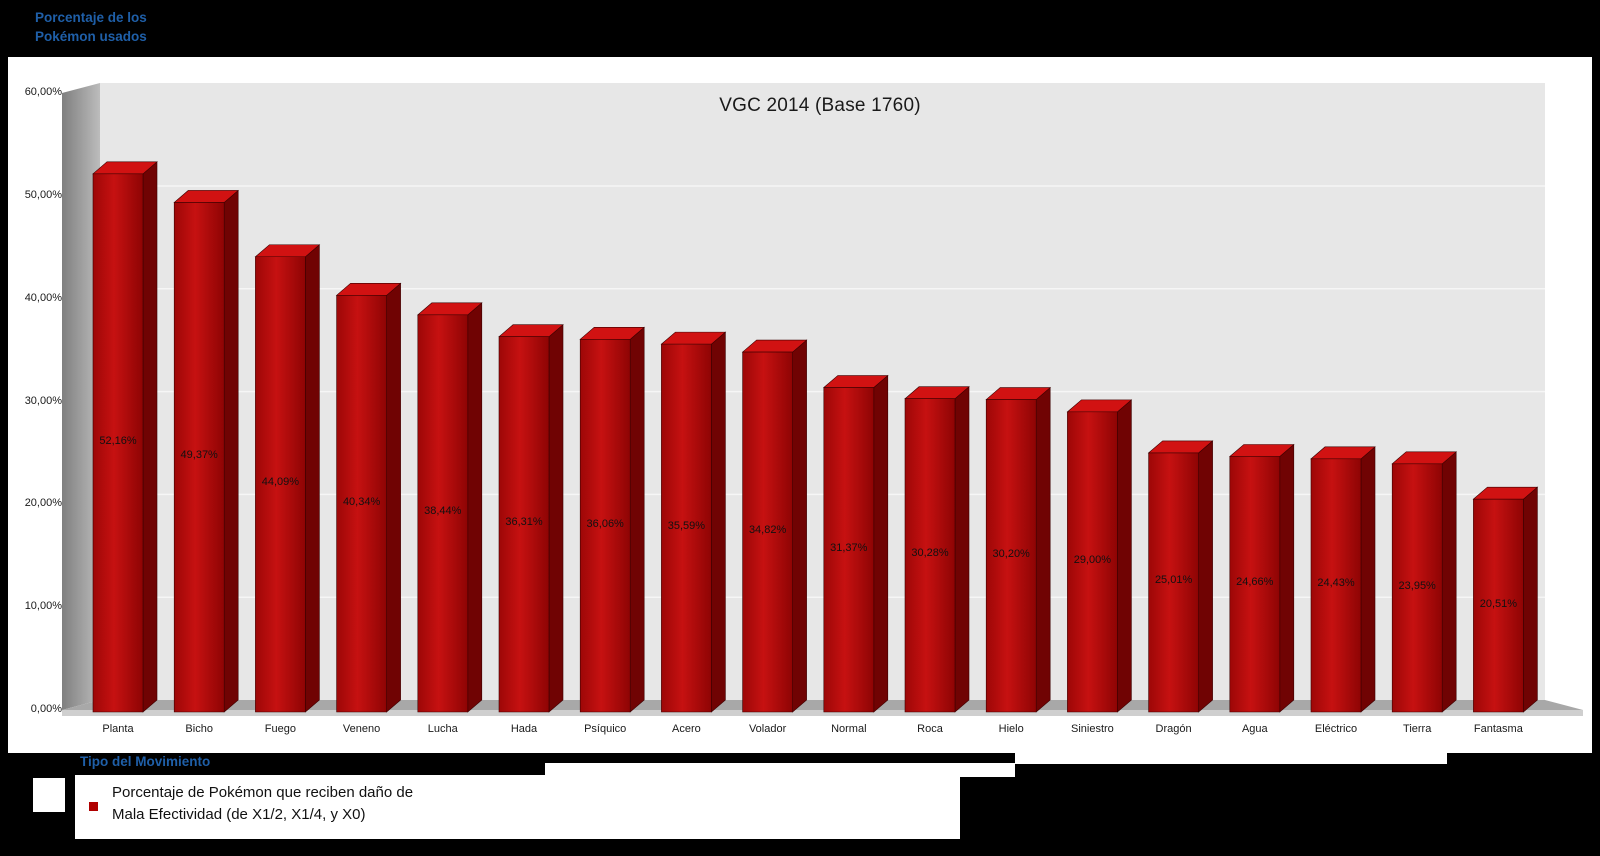 Image resolution: width=1600 pixels, height=856 pixels. What do you see at coordinates (605, 523) in the screenshot?
I see `bar-value-label: 36,06%` at bounding box center [605, 523].